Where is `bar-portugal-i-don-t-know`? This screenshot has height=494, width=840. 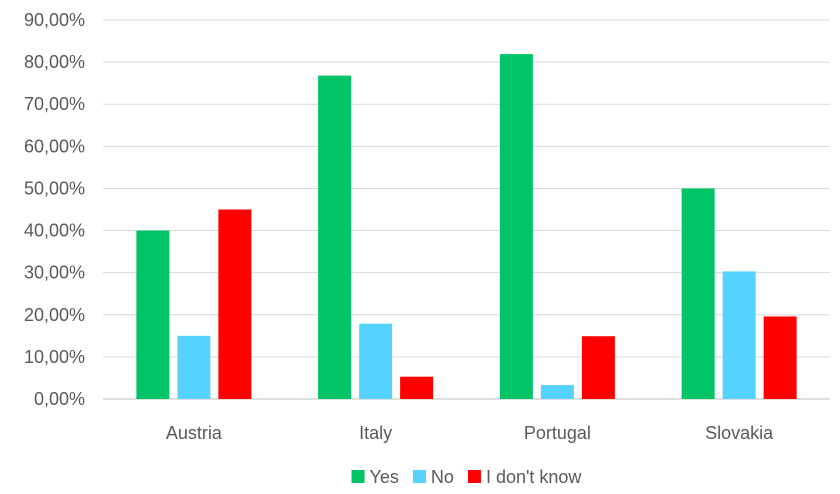
bar-portugal-i-don-t-know is located at coordinates (598, 367).